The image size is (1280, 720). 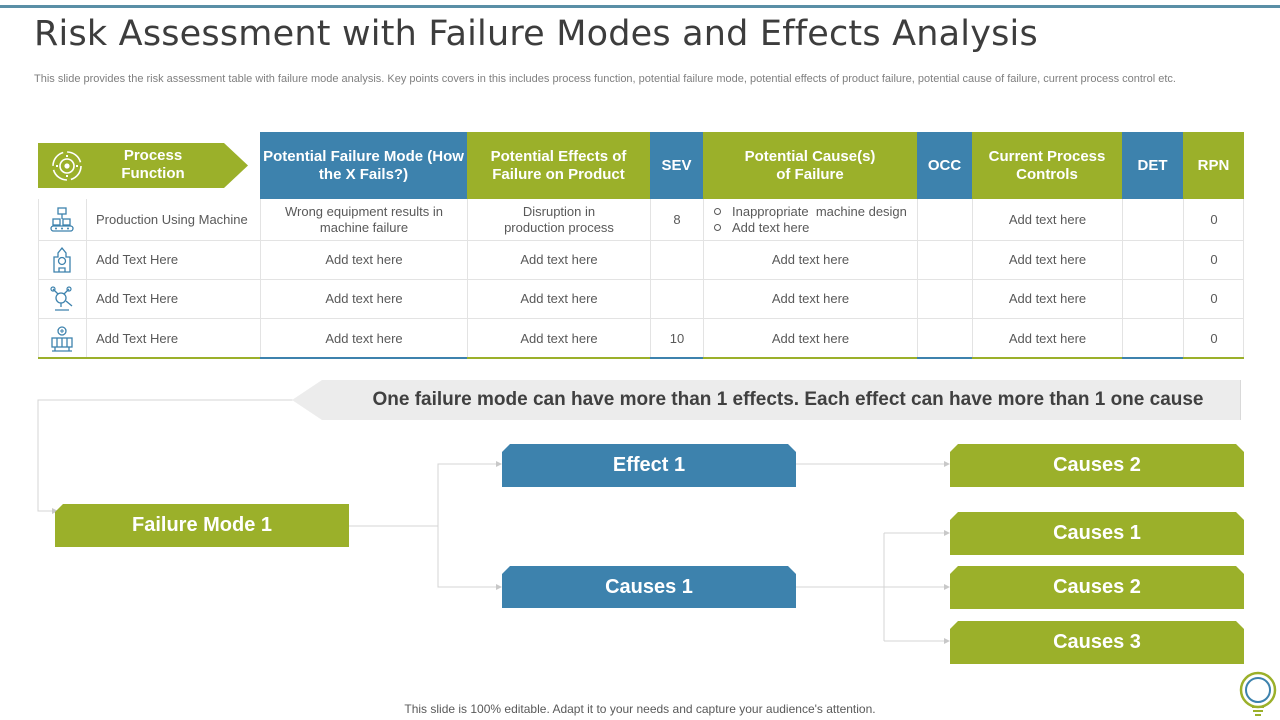 What do you see at coordinates (676, 219) in the screenshot?
I see `sev-cell: 8` at bounding box center [676, 219].